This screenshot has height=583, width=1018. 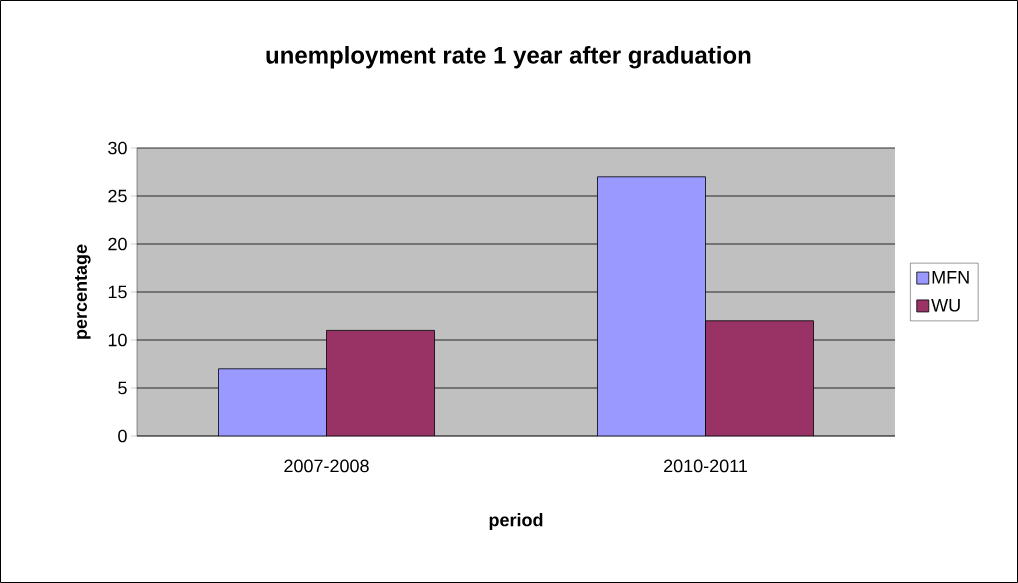 I want to click on legend-label: MFN, so click(x=950, y=277).